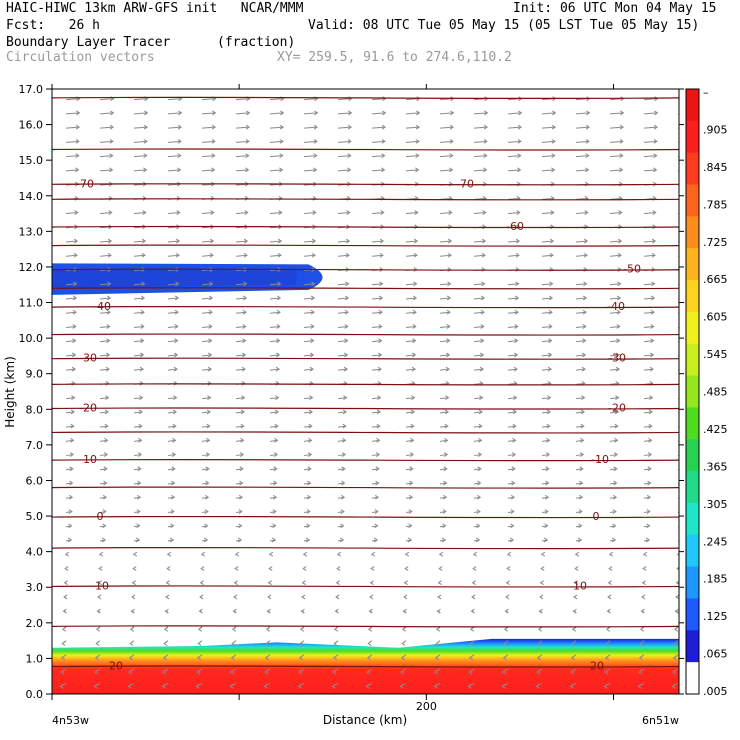 The height and width of the screenshot is (740, 740). What do you see at coordinates (88, 459) in the screenshot?
I see `contour-label: -10` at bounding box center [88, 459].